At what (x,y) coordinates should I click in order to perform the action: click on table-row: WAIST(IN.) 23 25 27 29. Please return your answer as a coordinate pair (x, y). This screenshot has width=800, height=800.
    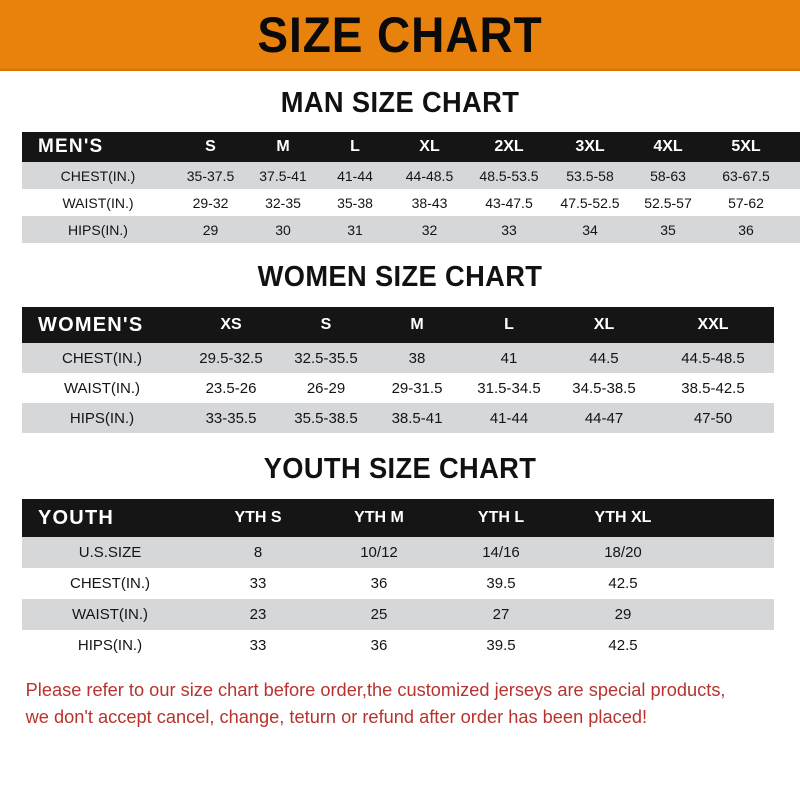
    Looking at the image, I should click on (398, 614).